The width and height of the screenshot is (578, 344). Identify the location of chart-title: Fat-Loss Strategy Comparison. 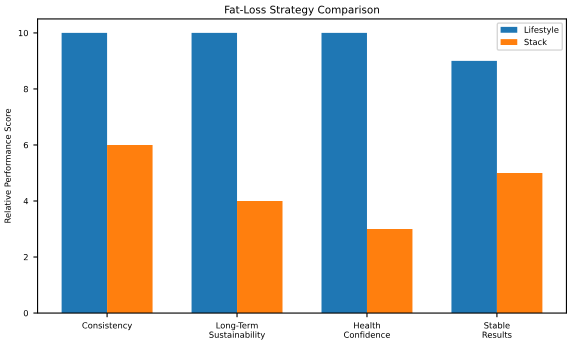
(302, 10).